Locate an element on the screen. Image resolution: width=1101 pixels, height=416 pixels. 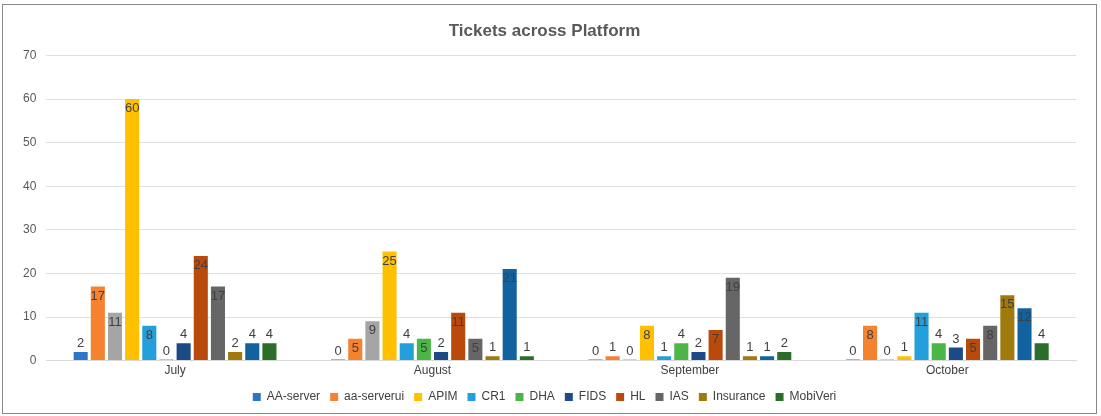
legend-label: AA-server is located at coordinates (293, 396).